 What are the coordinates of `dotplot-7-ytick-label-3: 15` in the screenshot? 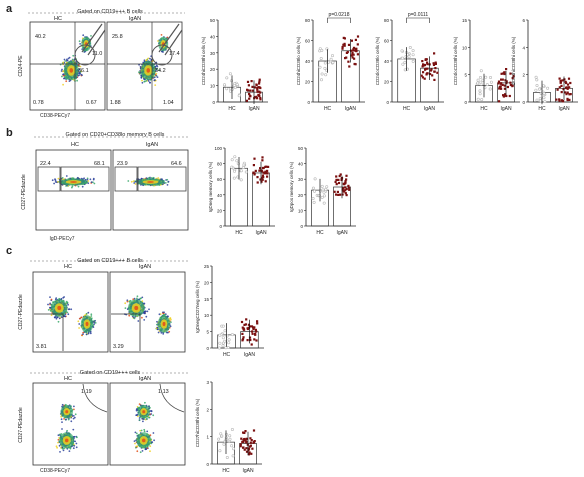 It's located at (207, 299).